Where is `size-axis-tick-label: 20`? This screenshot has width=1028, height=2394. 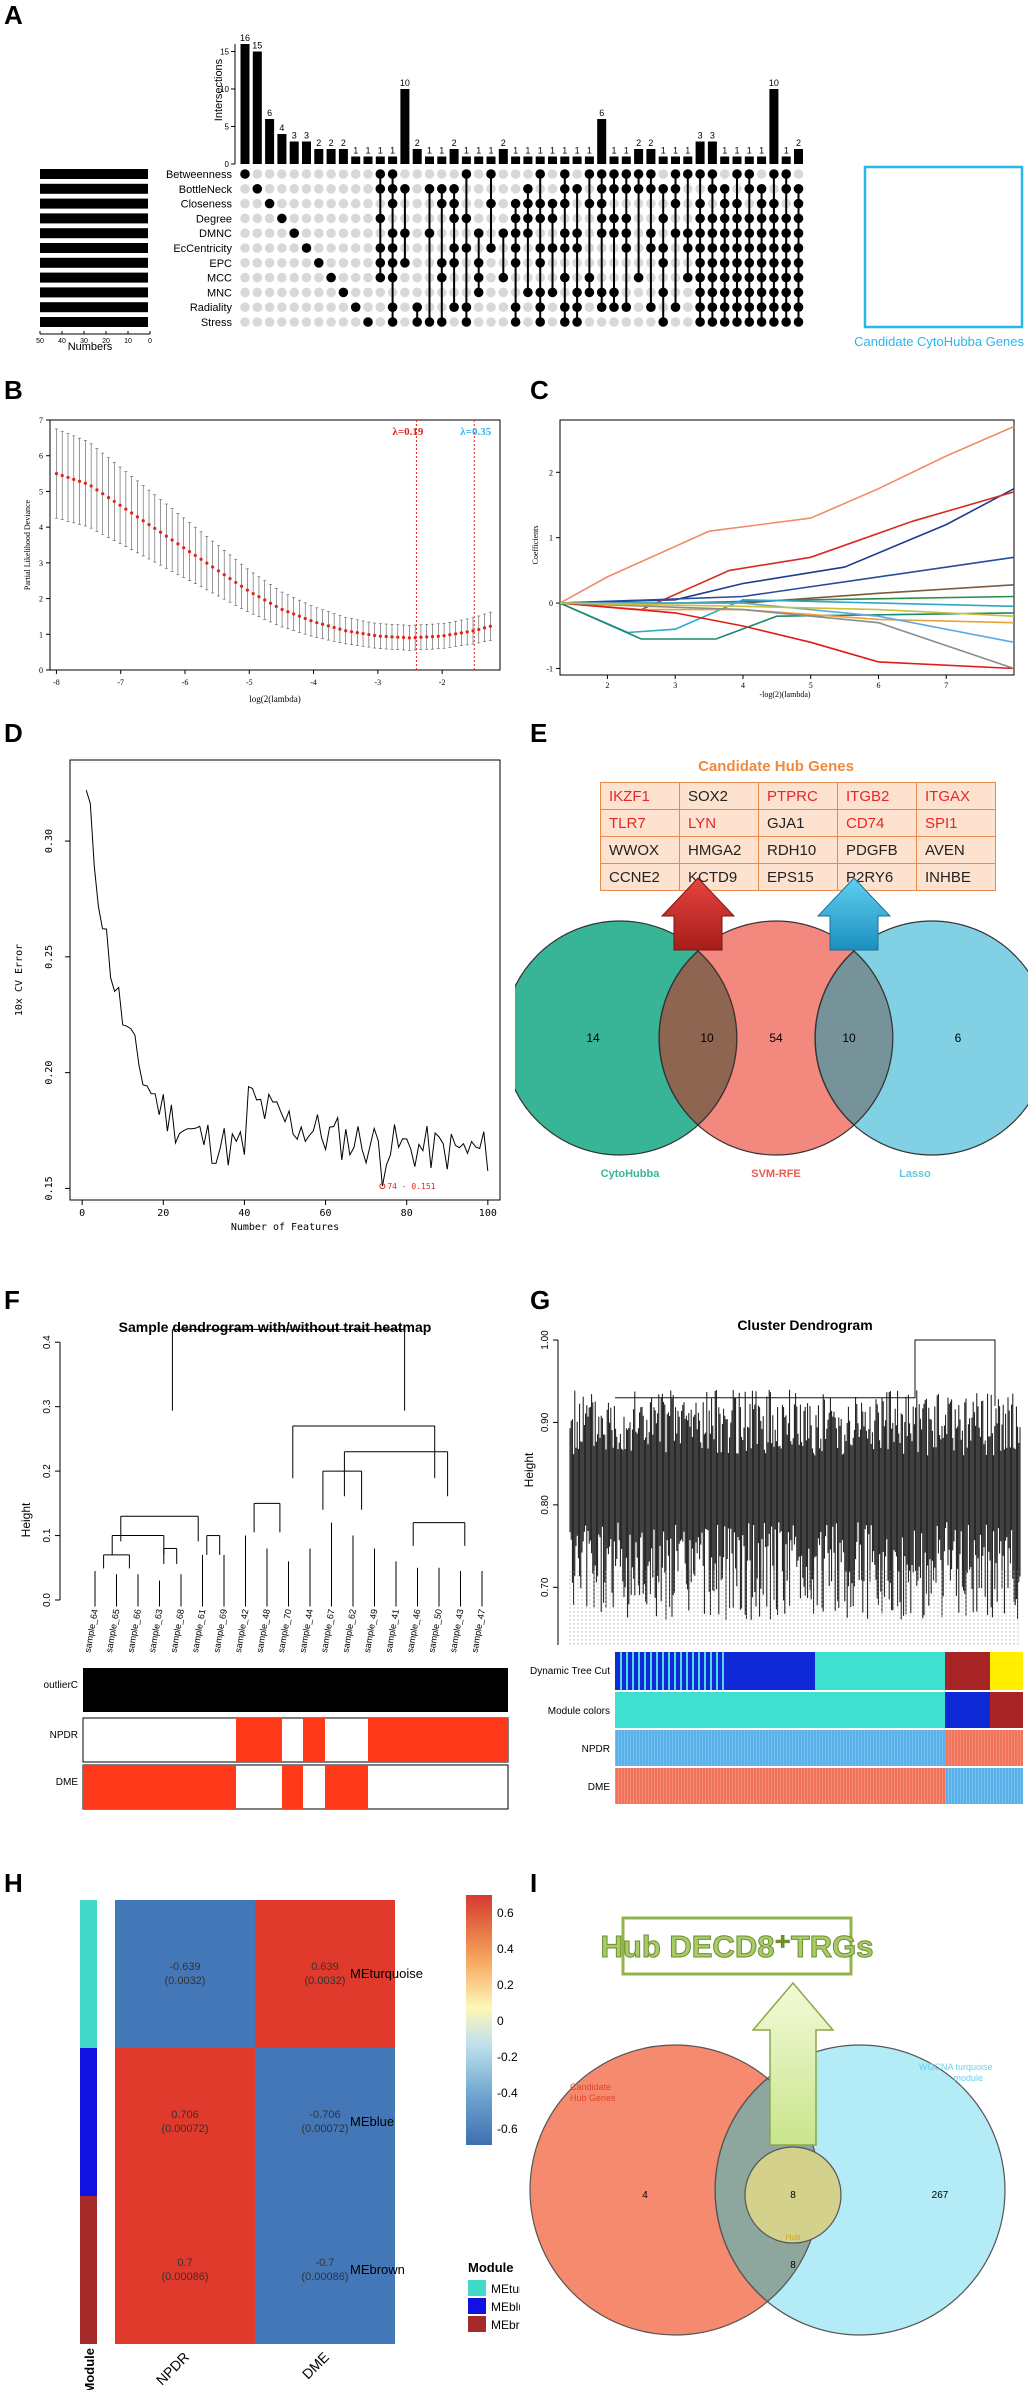 size-axis-tick-label: 20 is located at coordinates (106, 341).